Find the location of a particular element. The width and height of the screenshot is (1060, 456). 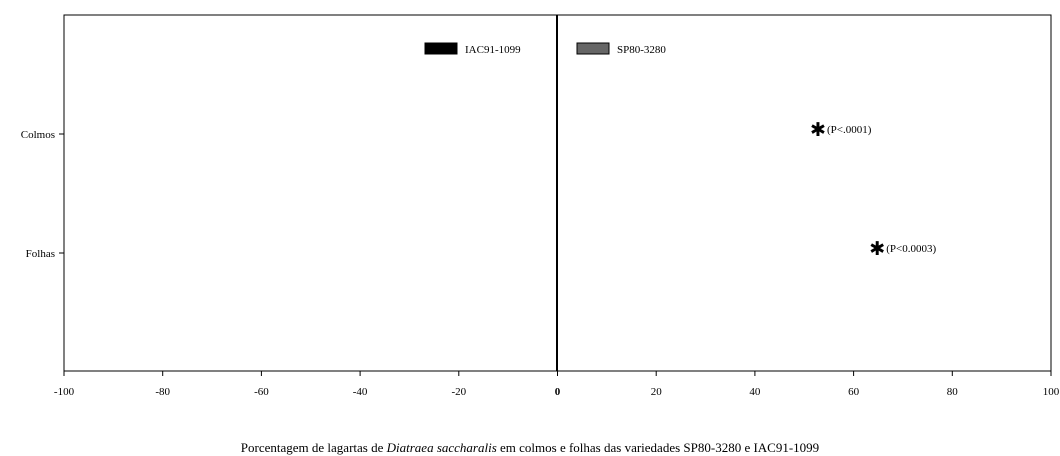

x-tick-label: -40 is located at coordinates (360, 392).